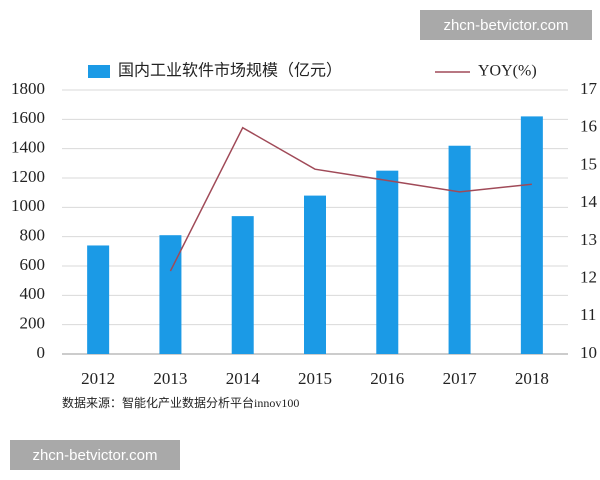  I want to click on y-tick-label: 1000, so click(28, 205).